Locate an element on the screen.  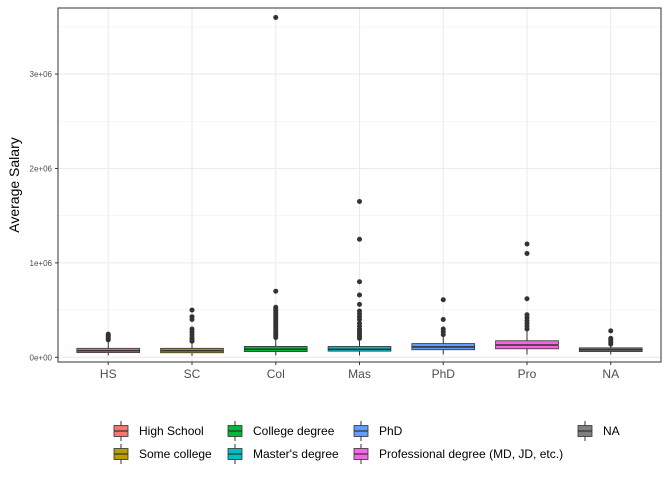
x-axis-ticks: HS SC Col Mas PhD Pro NA is located at coordinates (359, 371).